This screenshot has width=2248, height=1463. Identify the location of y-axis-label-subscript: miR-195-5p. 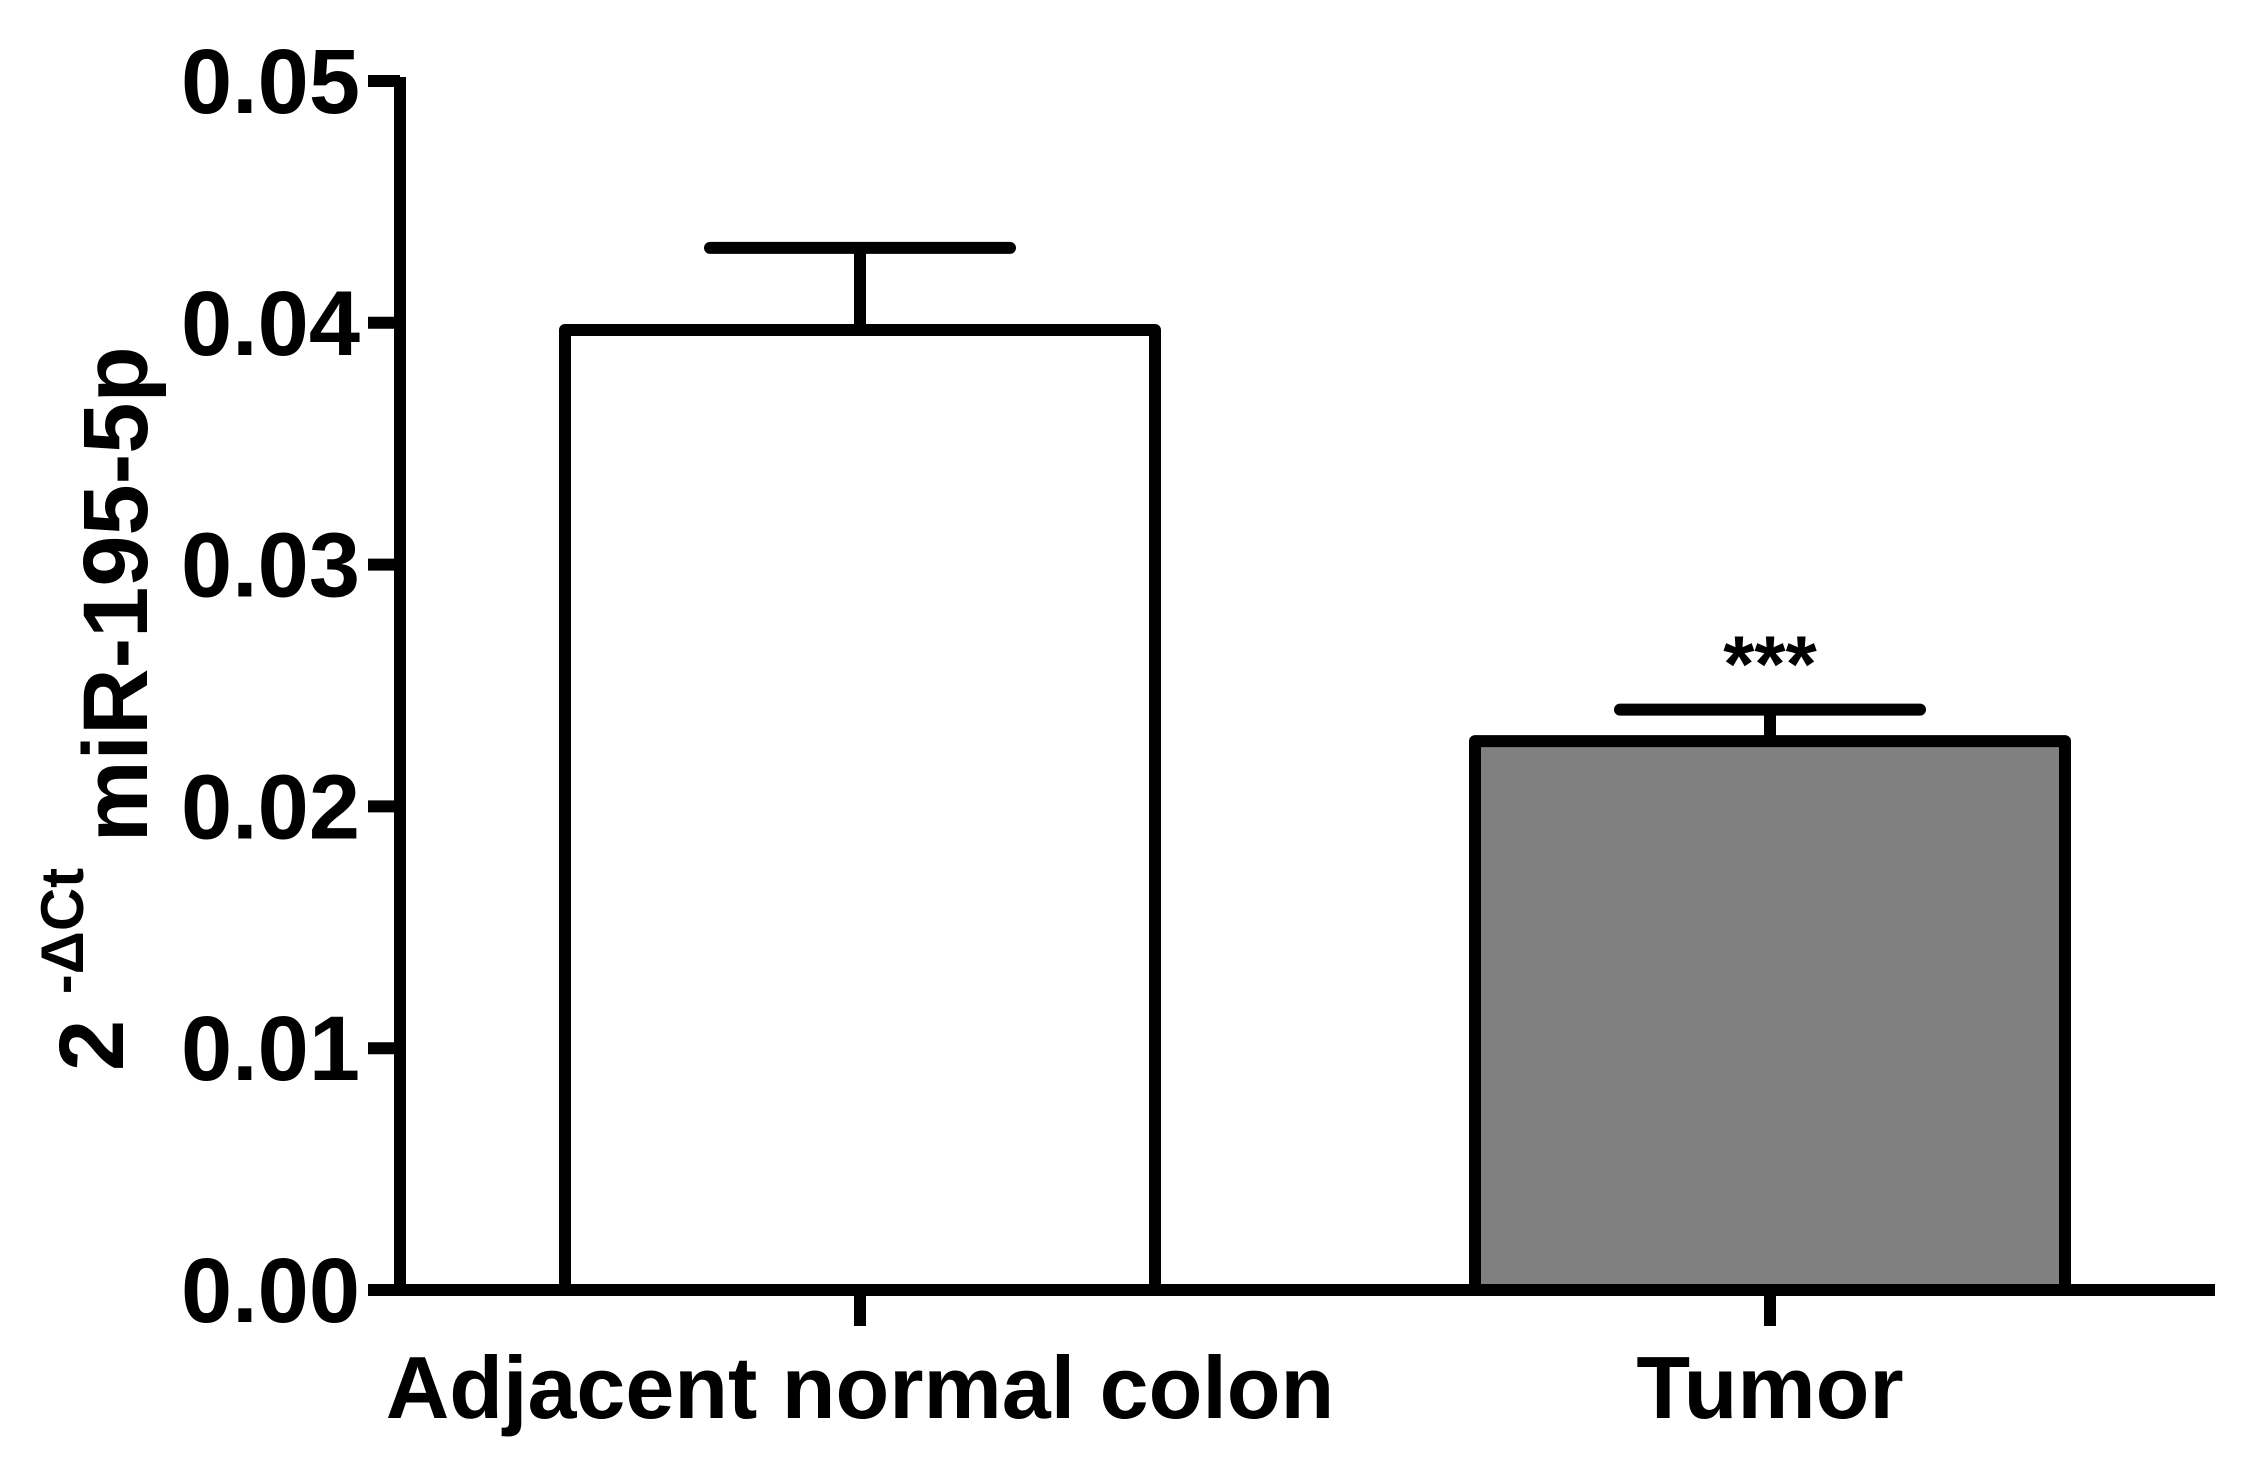
(116, 594).